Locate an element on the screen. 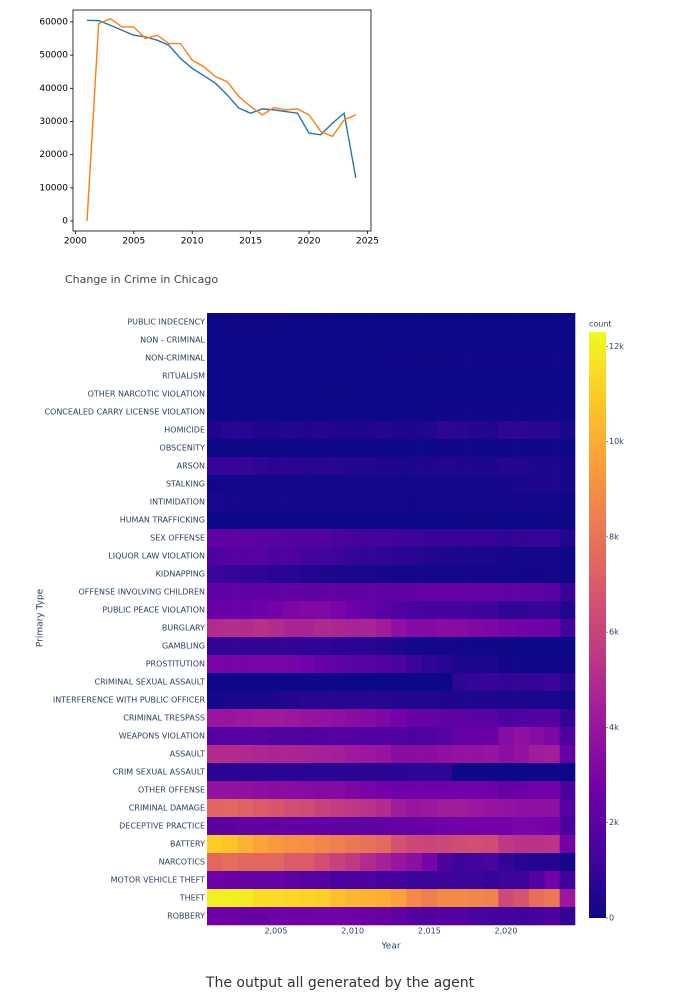 The width and height of the screenshot is (680, 992). y-tick-label: BATTERY is located at coordinates (187, 844).